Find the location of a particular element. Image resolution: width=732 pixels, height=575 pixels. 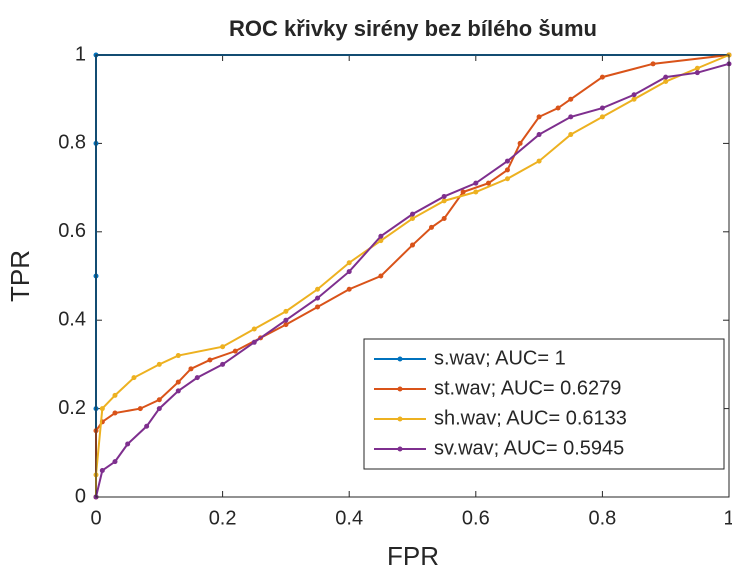

y-tick-label: 0.8 is located at coordinates (72, 143).